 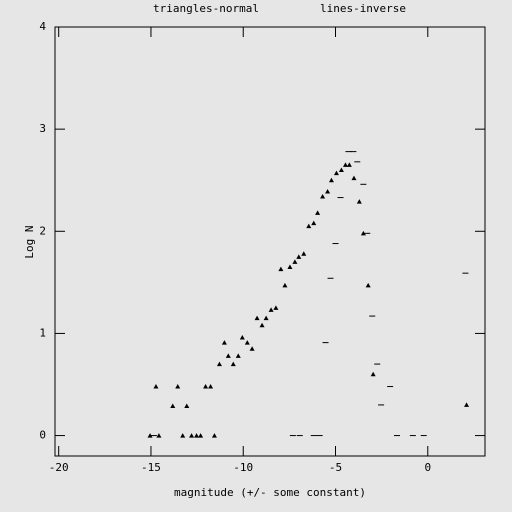 What do you see at coordinates (206, 8) in the screenshot?
I see `legend-label: triangles-normal` at bounding box center [206, 8].